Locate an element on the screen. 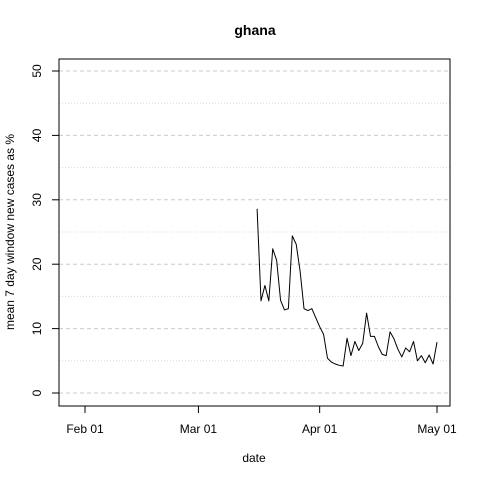  y-tick-label: 40 is located at coordinates (37, 135).